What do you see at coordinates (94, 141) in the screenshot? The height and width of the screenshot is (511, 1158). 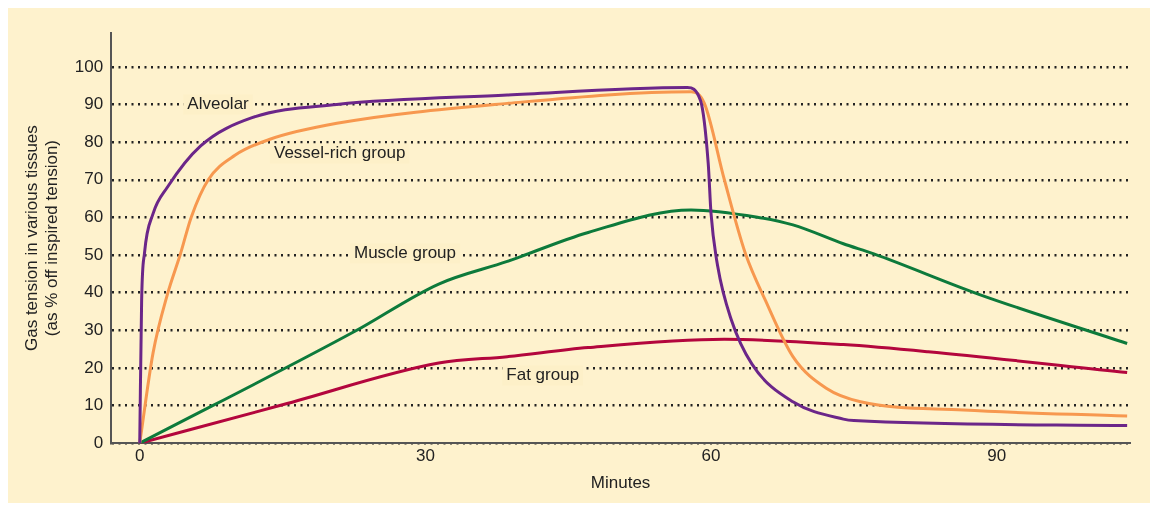 I see `y-tick-label: 80` at bounding box center [94, 141].